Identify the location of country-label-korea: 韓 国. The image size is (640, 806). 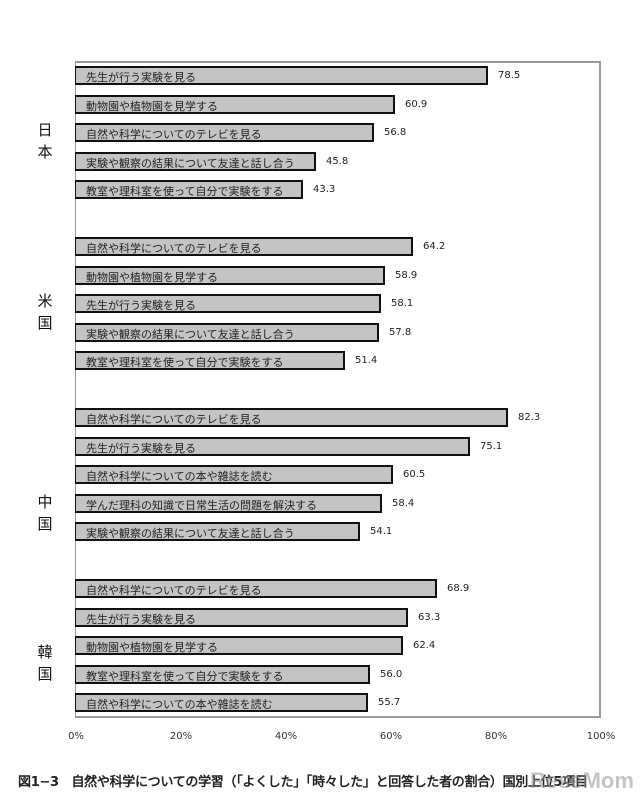
(45, 663).